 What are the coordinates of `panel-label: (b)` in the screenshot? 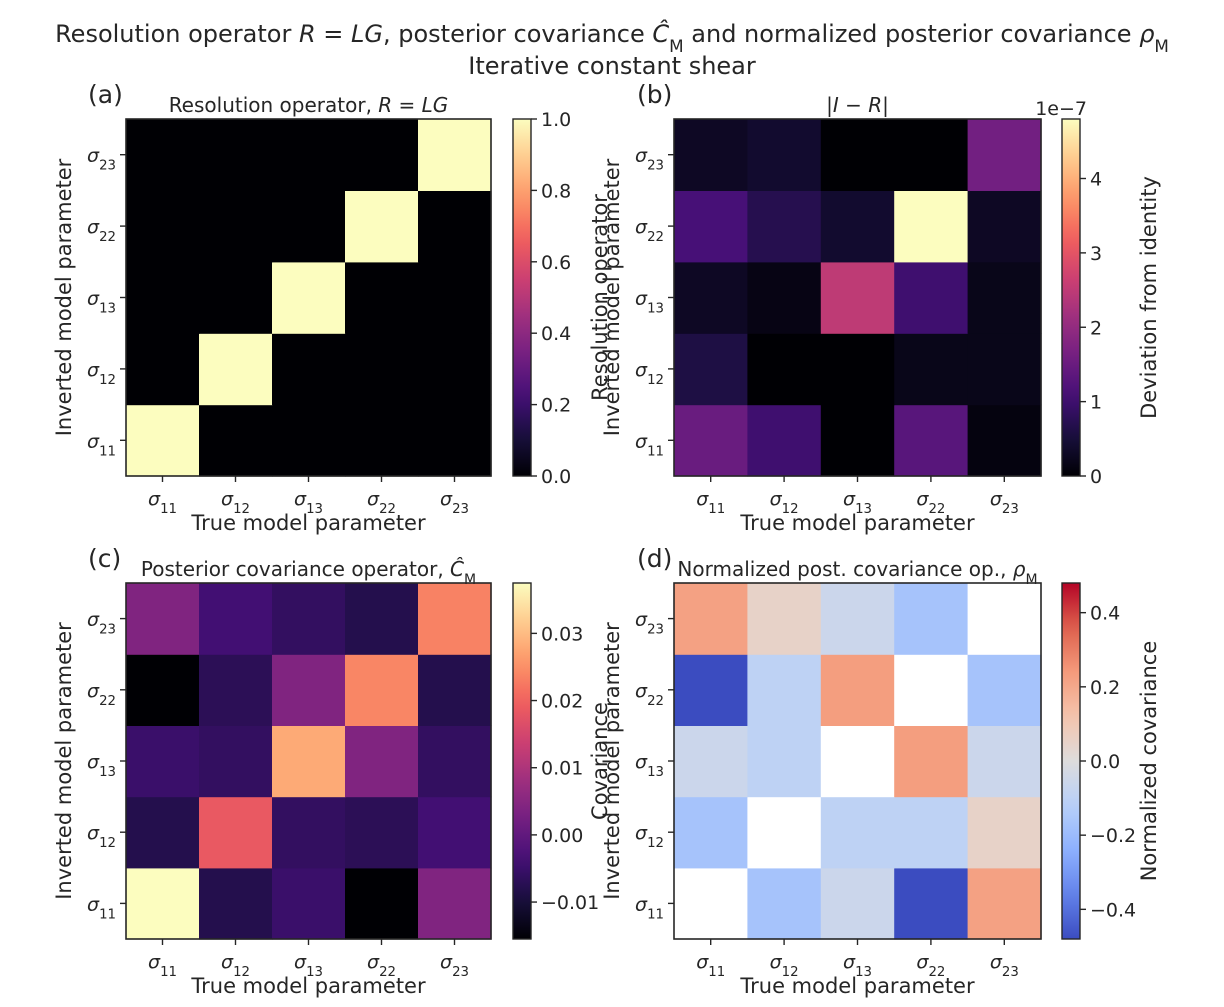 It's located at (654, 94).